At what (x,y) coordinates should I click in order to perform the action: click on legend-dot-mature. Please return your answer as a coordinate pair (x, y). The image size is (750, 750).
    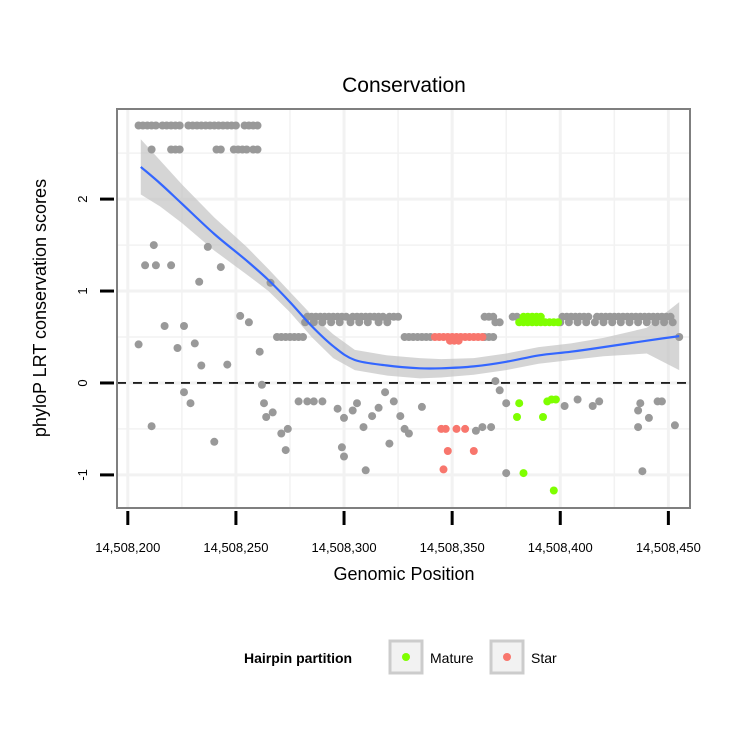
    Looking at the image, I should click on (406, 657).